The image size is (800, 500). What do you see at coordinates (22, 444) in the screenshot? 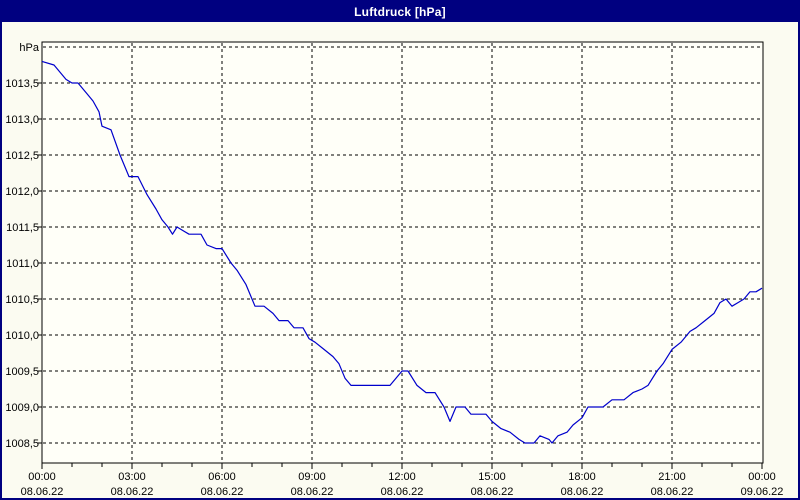
I see `y-axis-tick-label: 1008,5` at bounding box center [22, 444].